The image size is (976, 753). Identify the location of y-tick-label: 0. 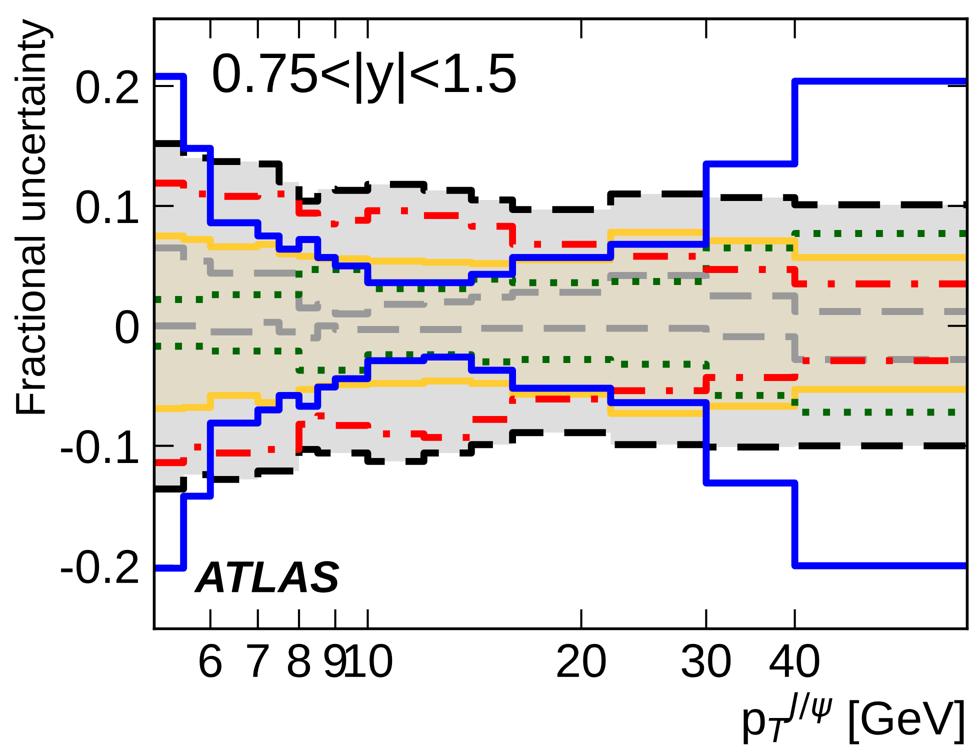
(127, 327).